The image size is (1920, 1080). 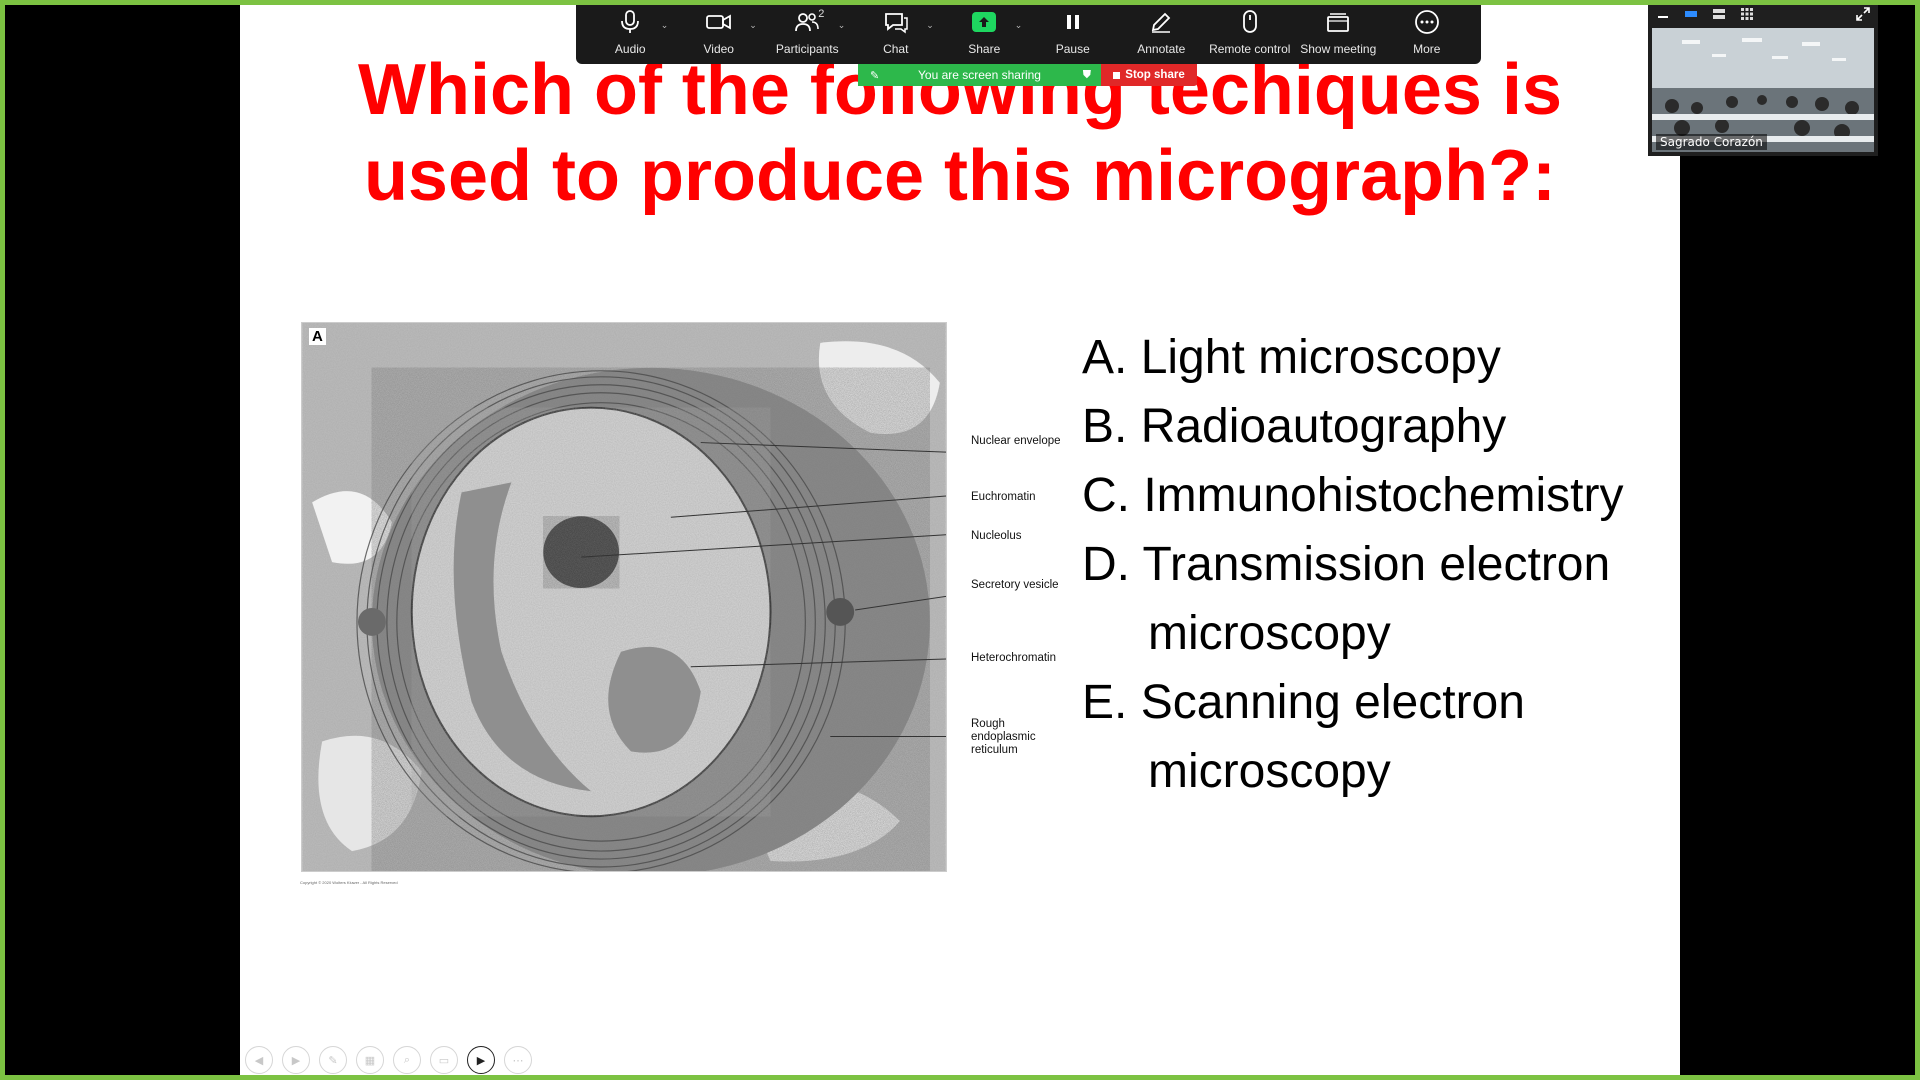 What do you see at coordinates (1663, 14) in the screenshot?
I see `minimize-icon` at bounding box center [1663, 14].